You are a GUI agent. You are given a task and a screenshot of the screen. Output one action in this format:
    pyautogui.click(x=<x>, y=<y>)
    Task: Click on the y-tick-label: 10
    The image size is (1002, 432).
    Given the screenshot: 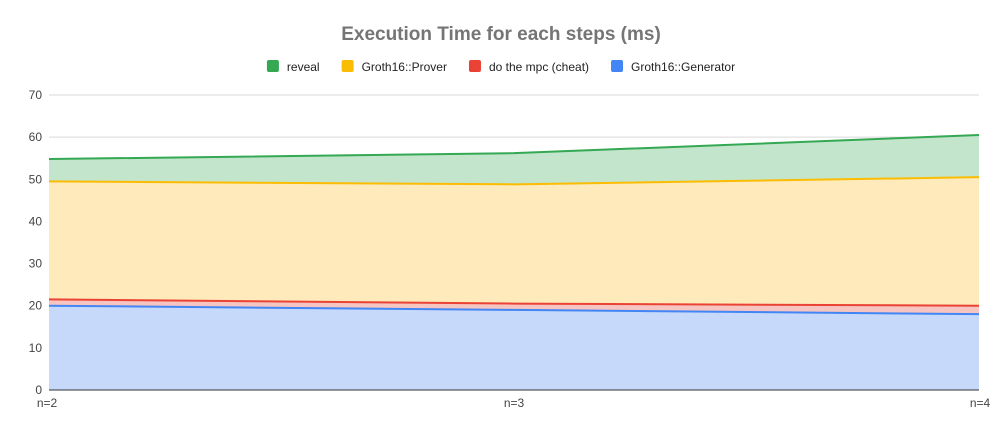 What is the action you would take?
    pyautogui.click(x=36, y=348)
    